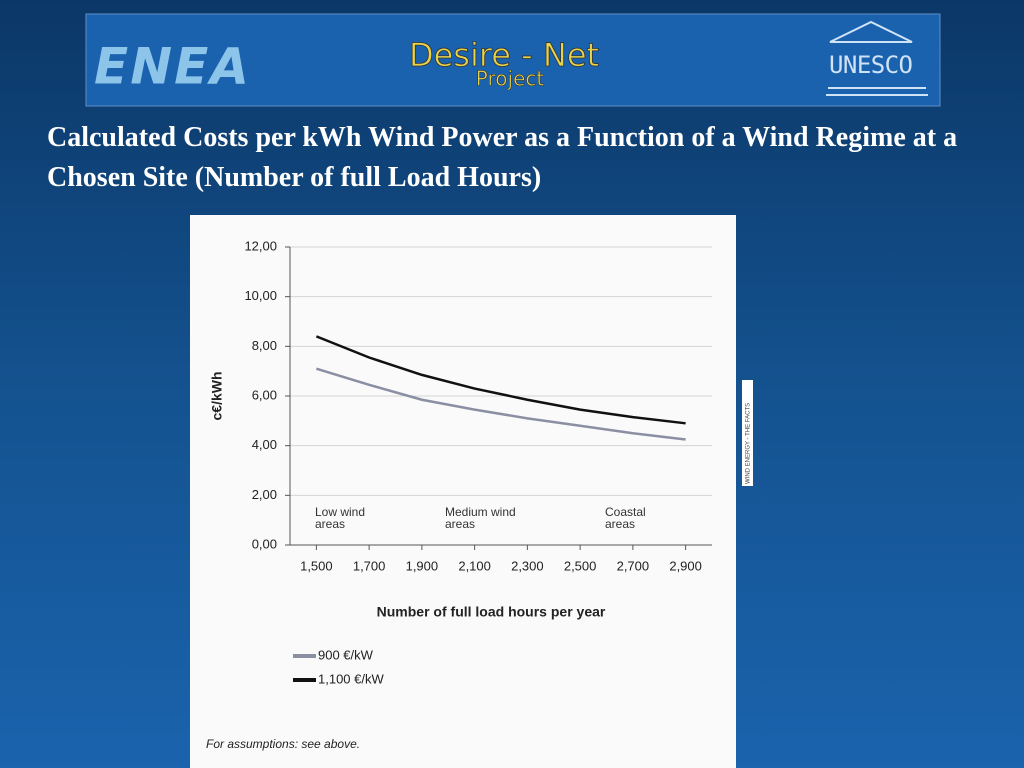 This screenshot has height=768, width=1024. I want to click on y-tick-label: 6,00, so click(264, 394).